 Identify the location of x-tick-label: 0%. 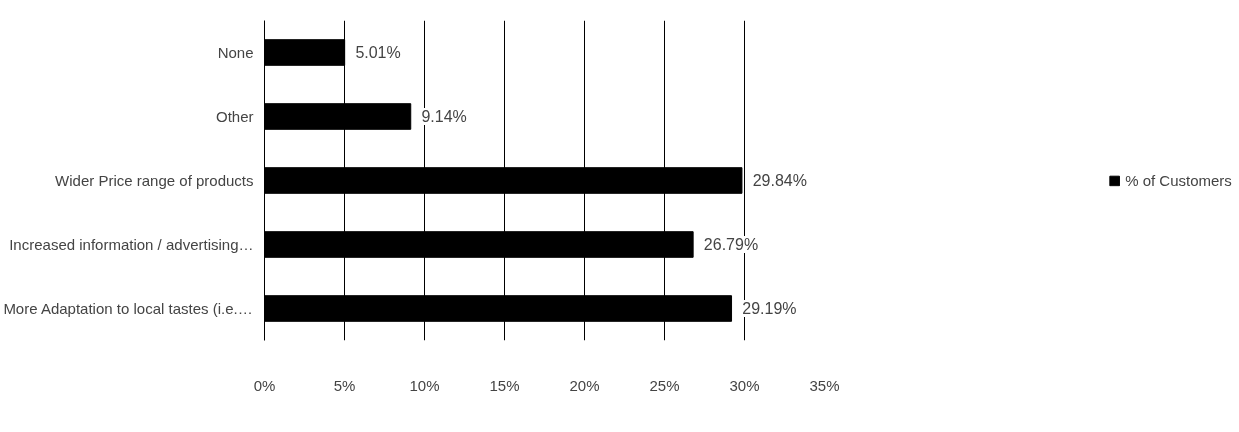
(264, 385).